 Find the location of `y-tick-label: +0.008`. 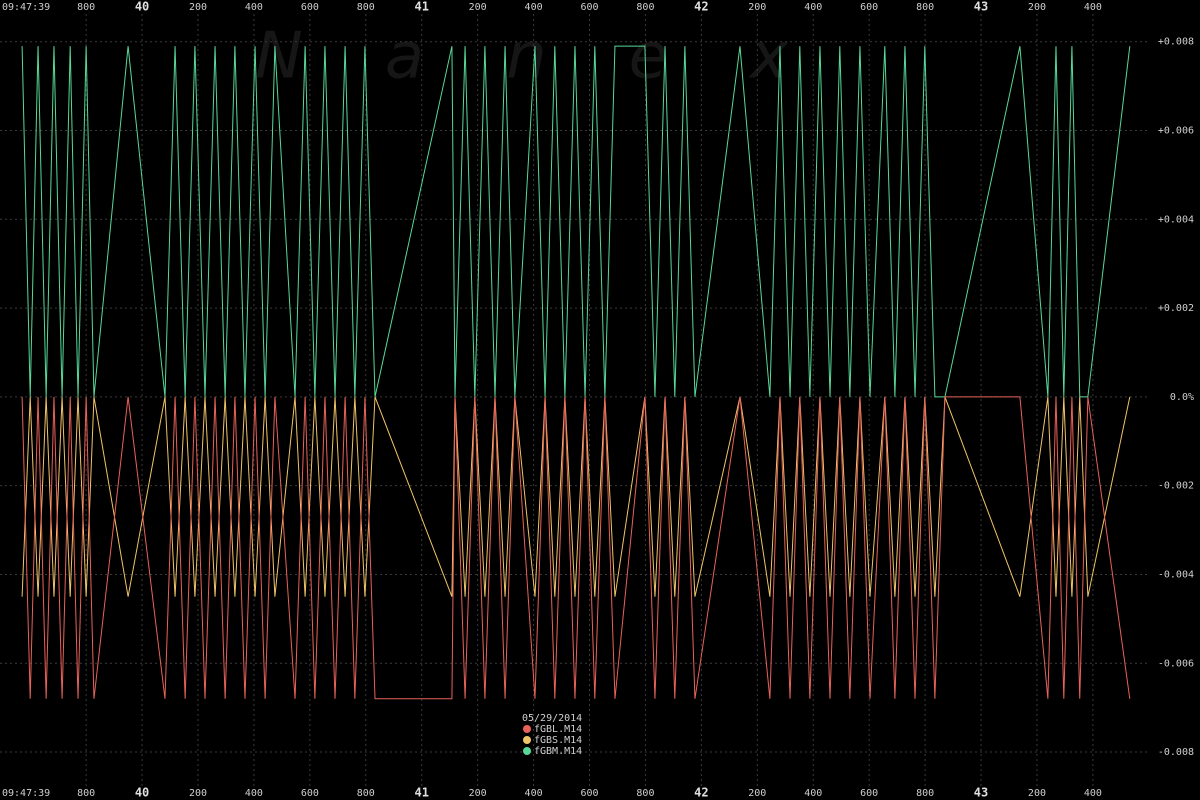

y-tick-label: +0.008 is located at coordinates (1176, 42).